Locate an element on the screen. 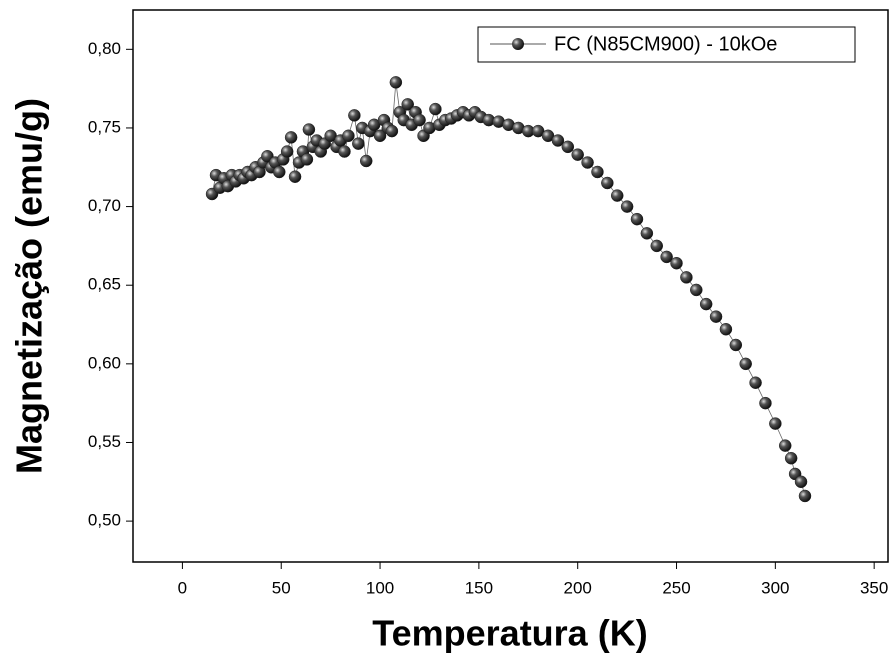 The image size is (892, 658). y-tick-label: 0,80 is located at coordinates (104, 48).